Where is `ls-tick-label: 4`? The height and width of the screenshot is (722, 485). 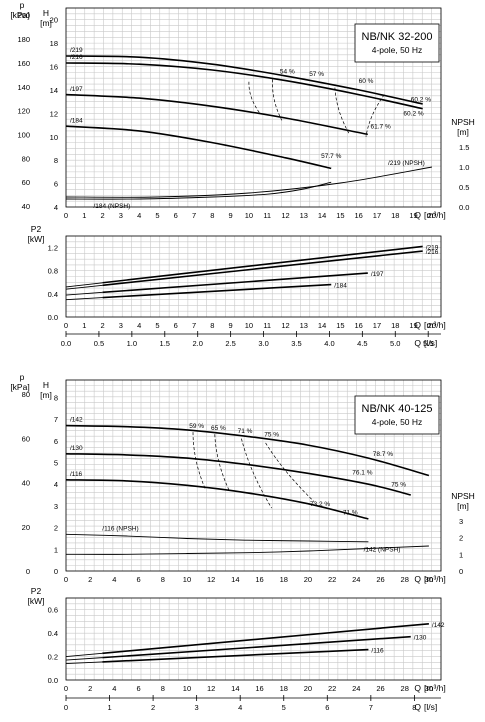
ls-tick-label: 4 is located at coordinates (240, 707).